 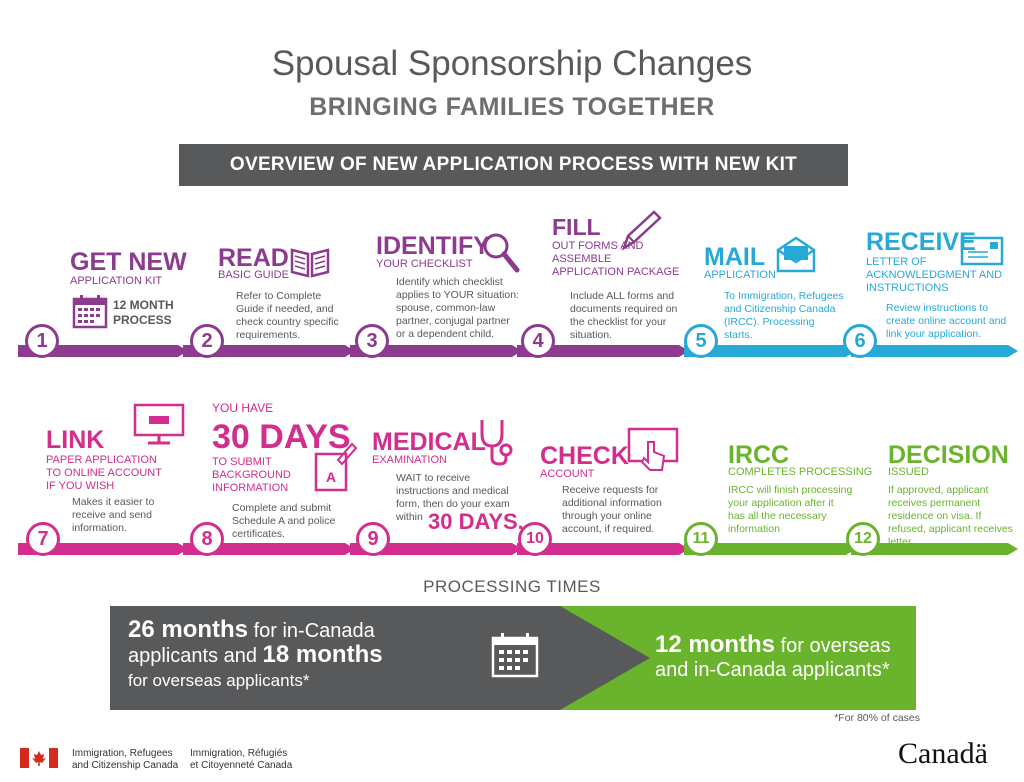 I want to click on processing-left-big-2: 18 months, so click(x=322, y=654).